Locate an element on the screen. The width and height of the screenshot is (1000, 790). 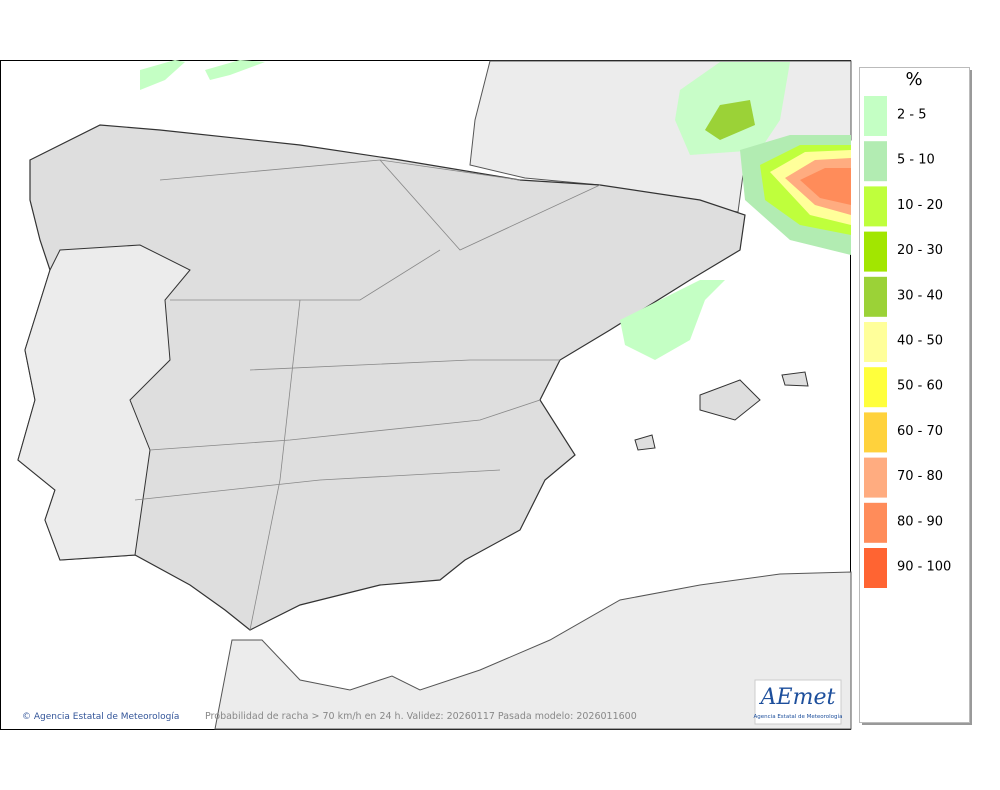
menorca is located at coordinates (795, 379).